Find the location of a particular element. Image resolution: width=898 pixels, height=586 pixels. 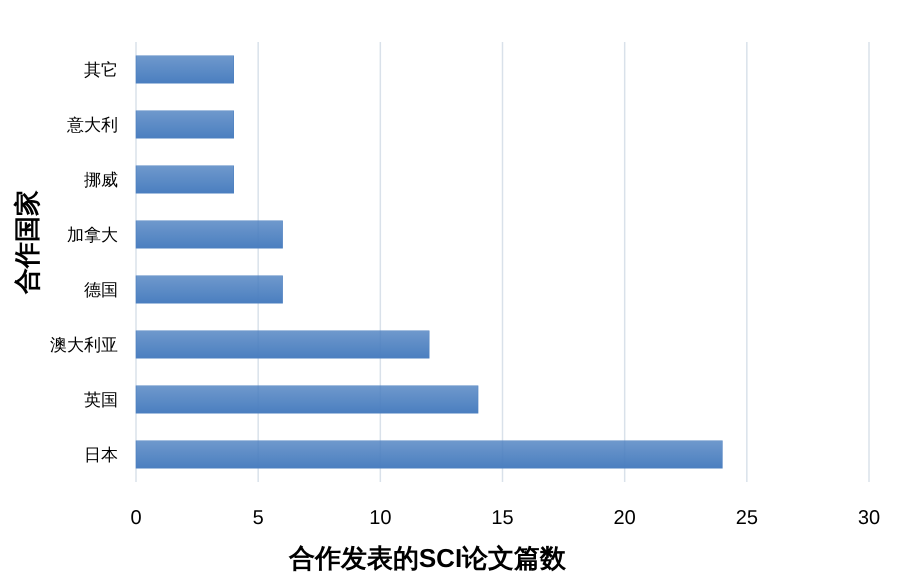

x-tick-label: 25 is located at coordinates (747, 518).